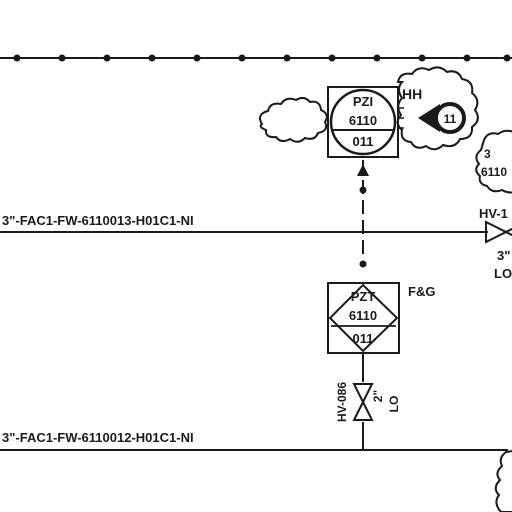 The height and width of the screenshot is (512, 512). Describe the element at coordinates (493, 213) in the screenshot. I see `valve-right-tag: HV-1` at that location.